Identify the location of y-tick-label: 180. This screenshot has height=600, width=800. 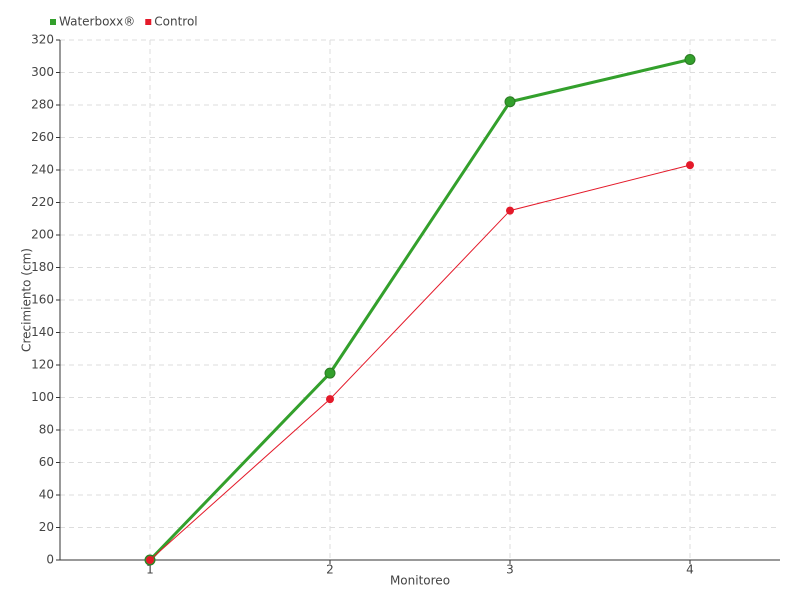
(42, 267).